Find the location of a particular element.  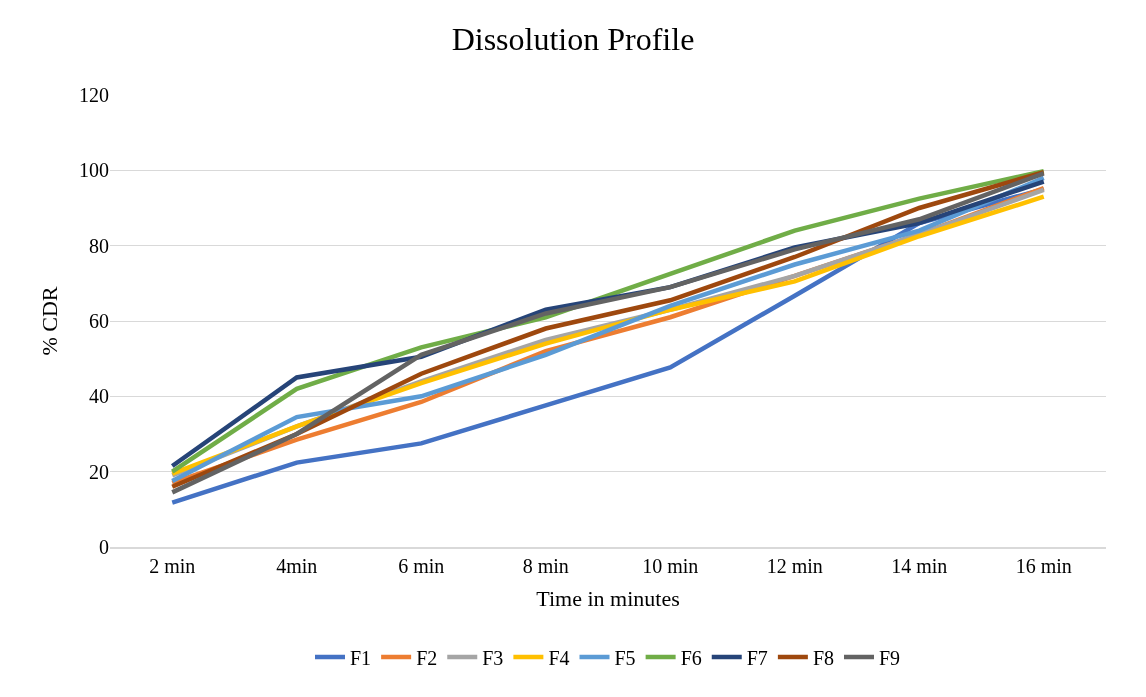

y-tick-label: 100 is located at coordinates (94, 170).